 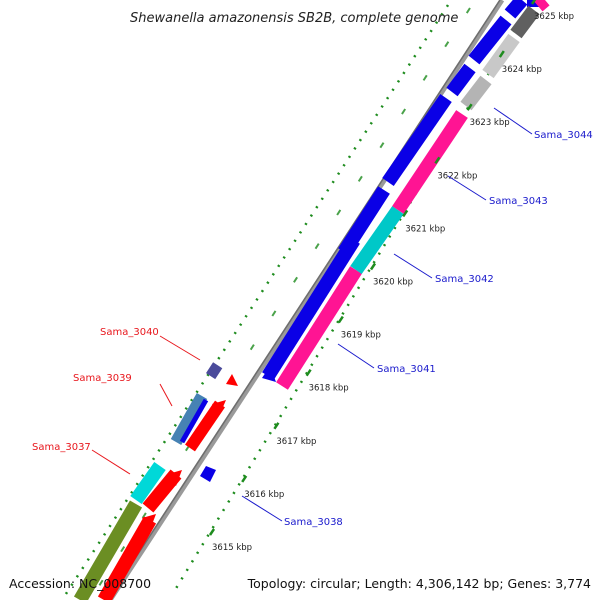 I want to click on gene-sama-3039-blue, so click(x=194, y=421).